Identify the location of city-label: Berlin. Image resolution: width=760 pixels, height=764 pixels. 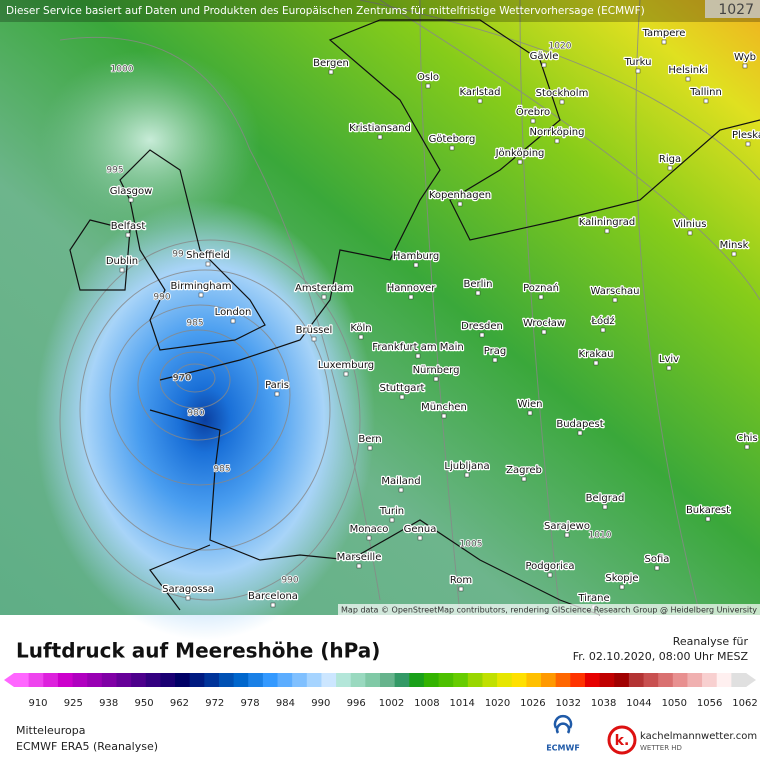
(477, 284).